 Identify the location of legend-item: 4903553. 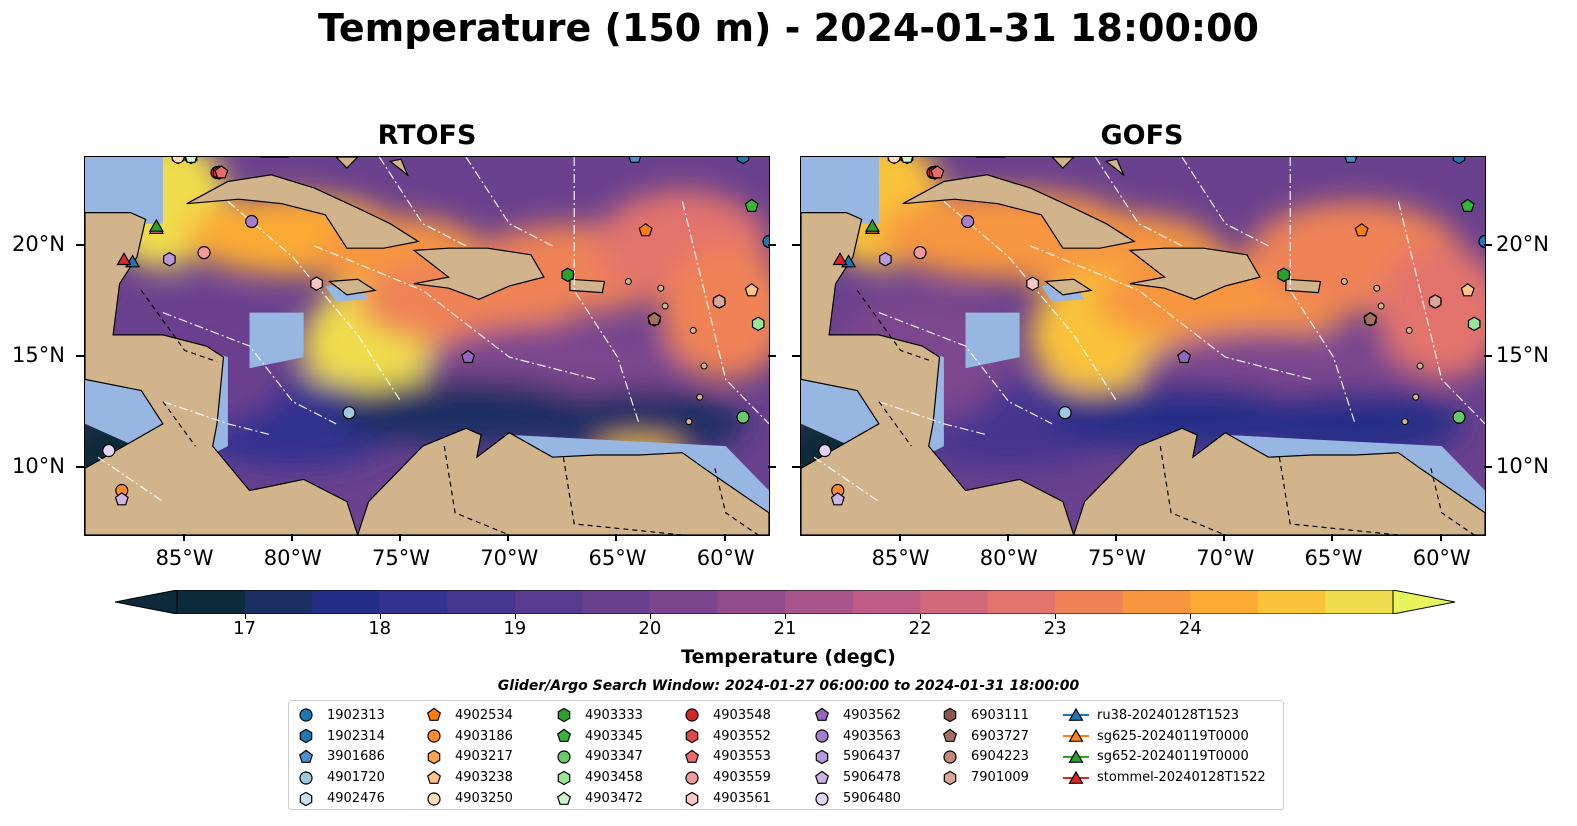
(725, 757).